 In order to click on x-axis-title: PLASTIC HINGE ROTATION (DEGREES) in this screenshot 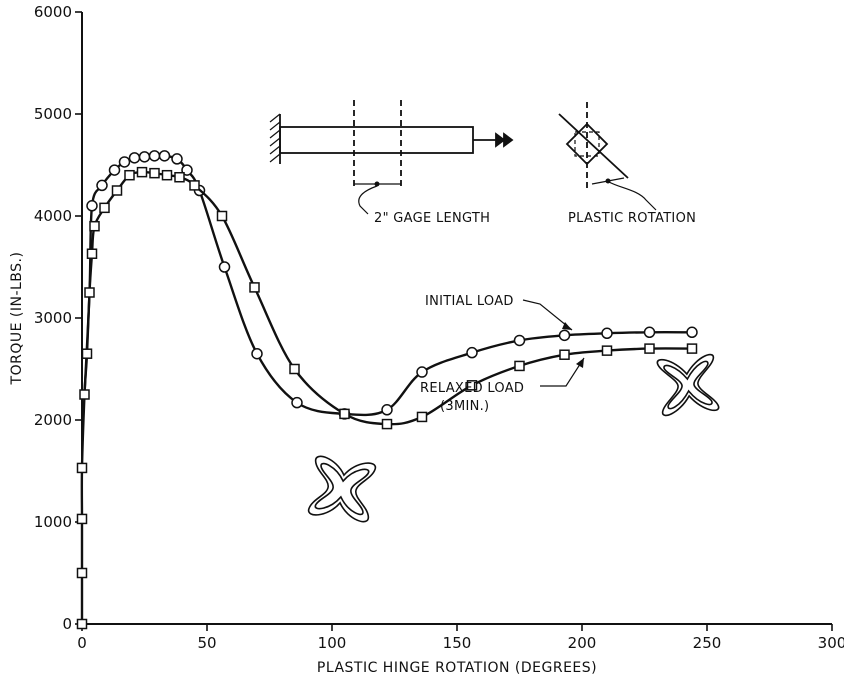, I will do `click(457, 668)`.